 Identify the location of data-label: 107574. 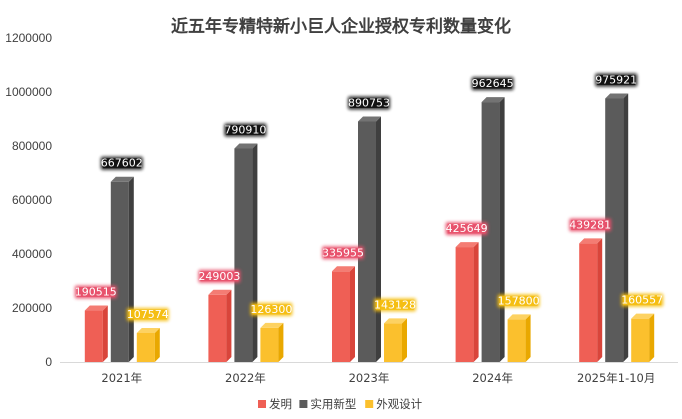
(147, 314).